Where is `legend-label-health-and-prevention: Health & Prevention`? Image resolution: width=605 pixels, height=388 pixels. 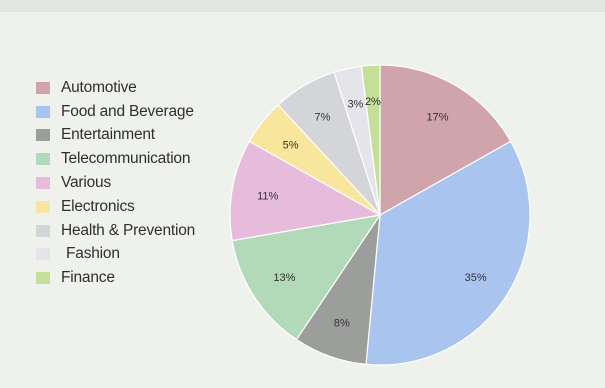
legend-label-health-and-prevention: Health & Prevention is located at coordinates (128, 230).